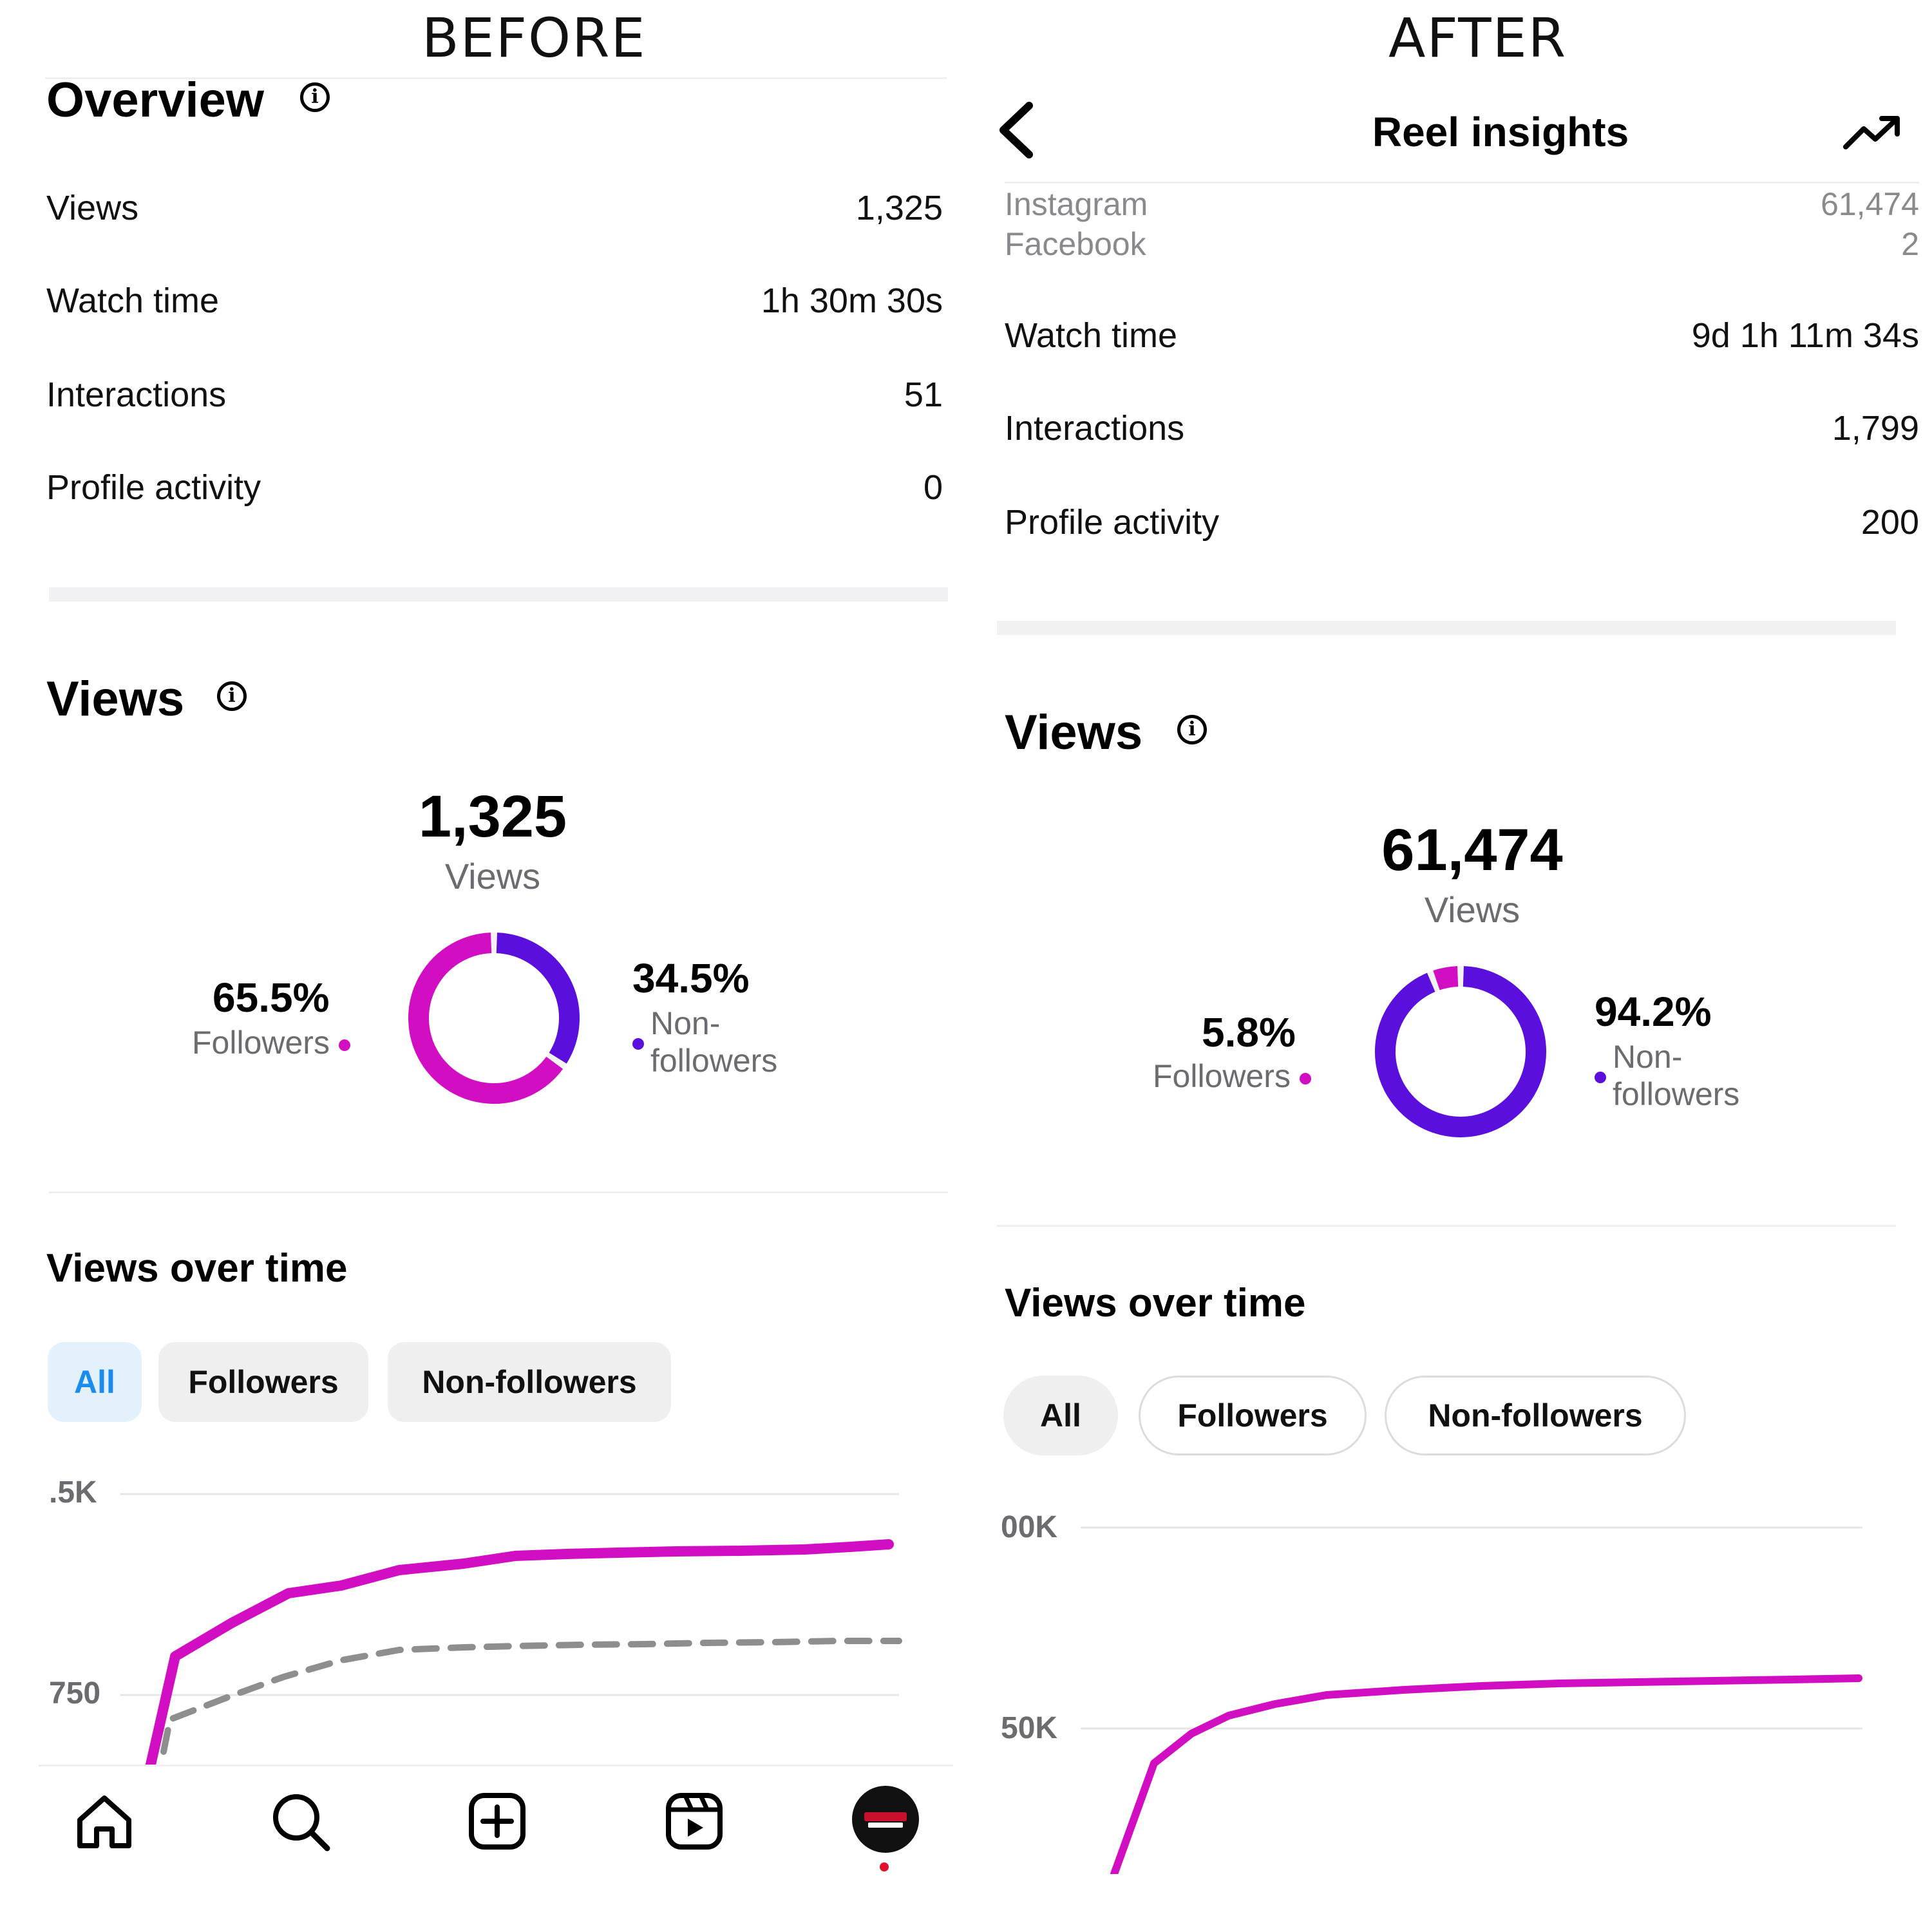 This screenshot has width=1932, height=1932. Describe the element at coordinates (694, 1821) in the screenshot. I see `reels-icon` at that location.